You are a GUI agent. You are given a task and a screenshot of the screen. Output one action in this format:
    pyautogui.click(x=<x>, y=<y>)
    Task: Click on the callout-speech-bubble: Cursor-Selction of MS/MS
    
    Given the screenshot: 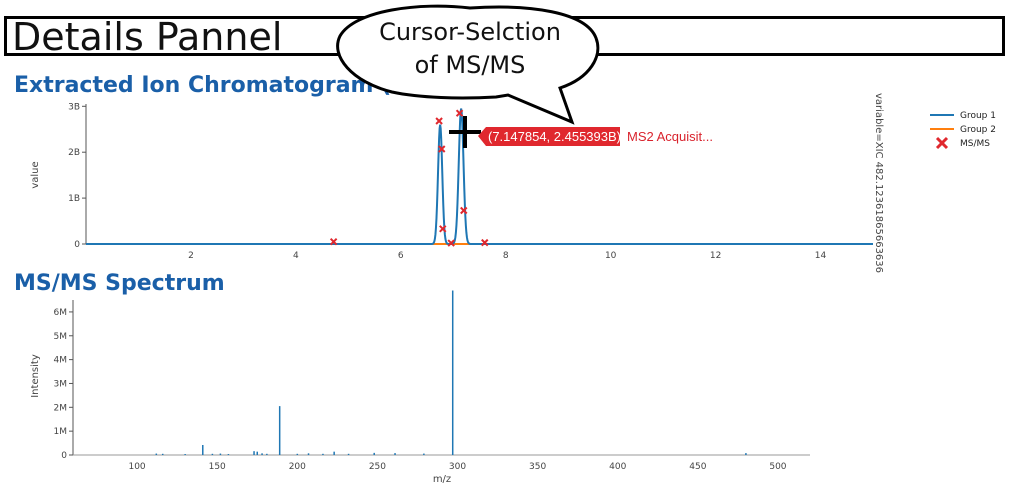 What is the action you would take?
    pyautogui.click(x=468, y=64)
    